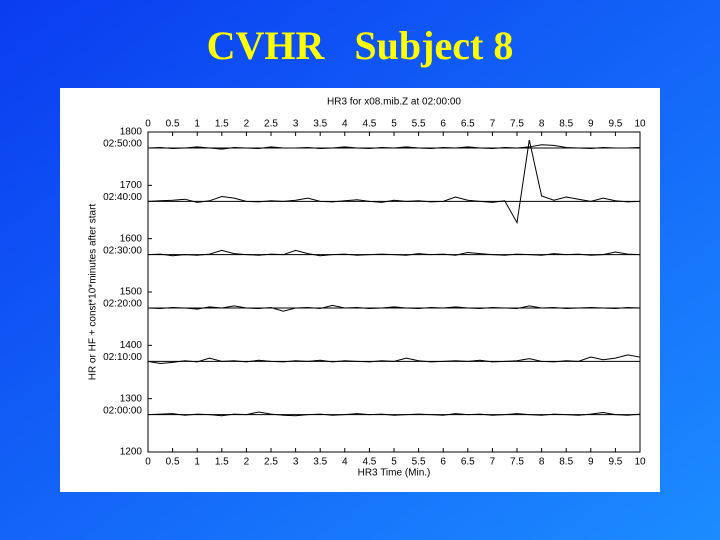 This screenshot has height=540, width=720. I want to click on reference-label: 02:20:00, so click(122, 304).